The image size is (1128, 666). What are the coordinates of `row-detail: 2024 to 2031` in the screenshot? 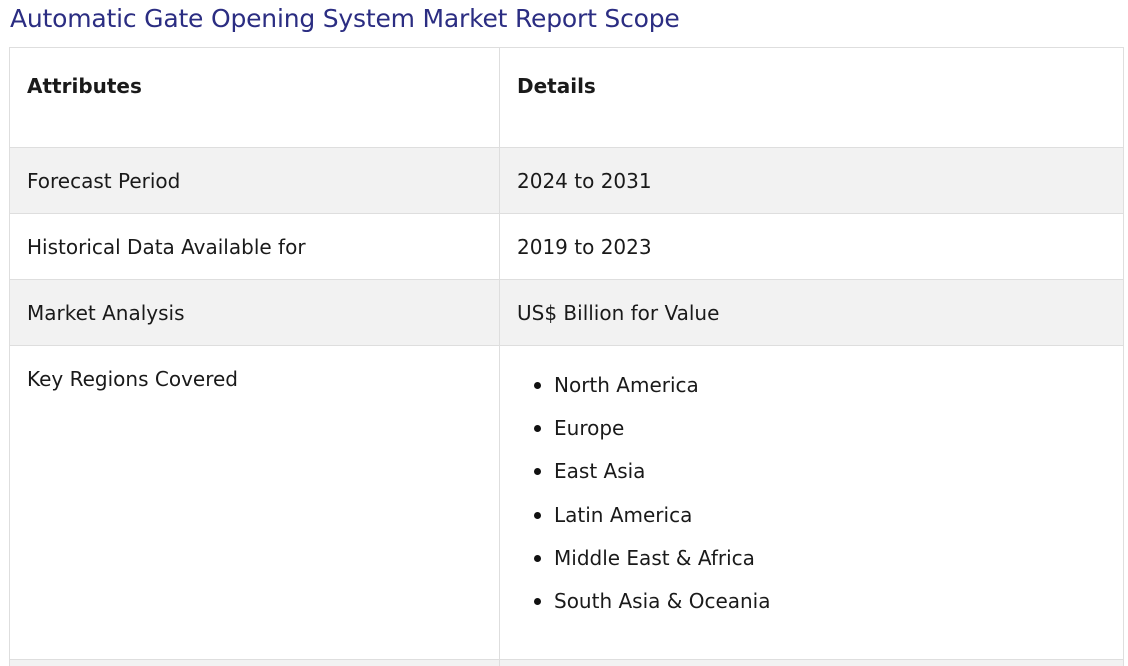 It's located at (811, 180).